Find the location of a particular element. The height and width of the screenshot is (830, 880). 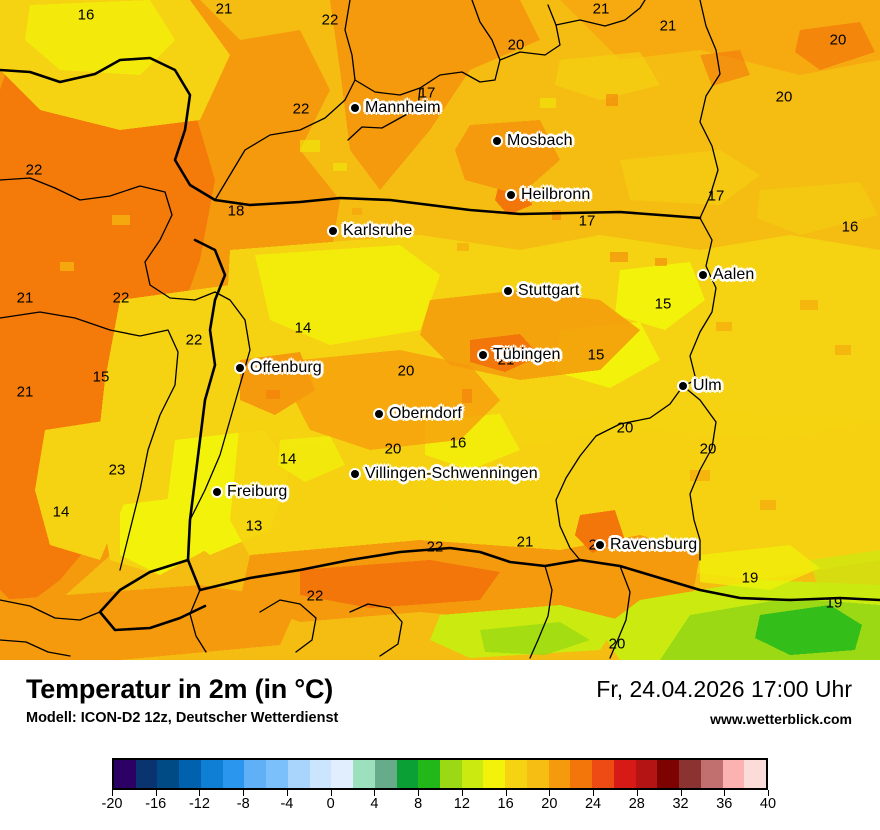

colorbar-tick-label: 36 is located at coordinates (724, 804).